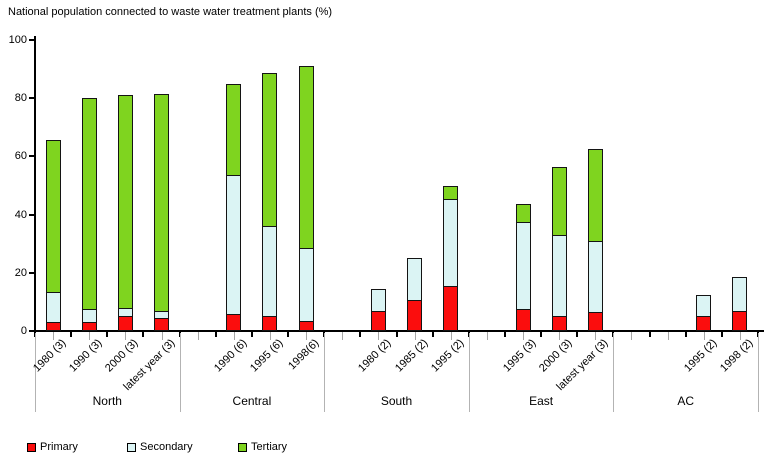  I want to click on group-label: AC, so click(686, 401).